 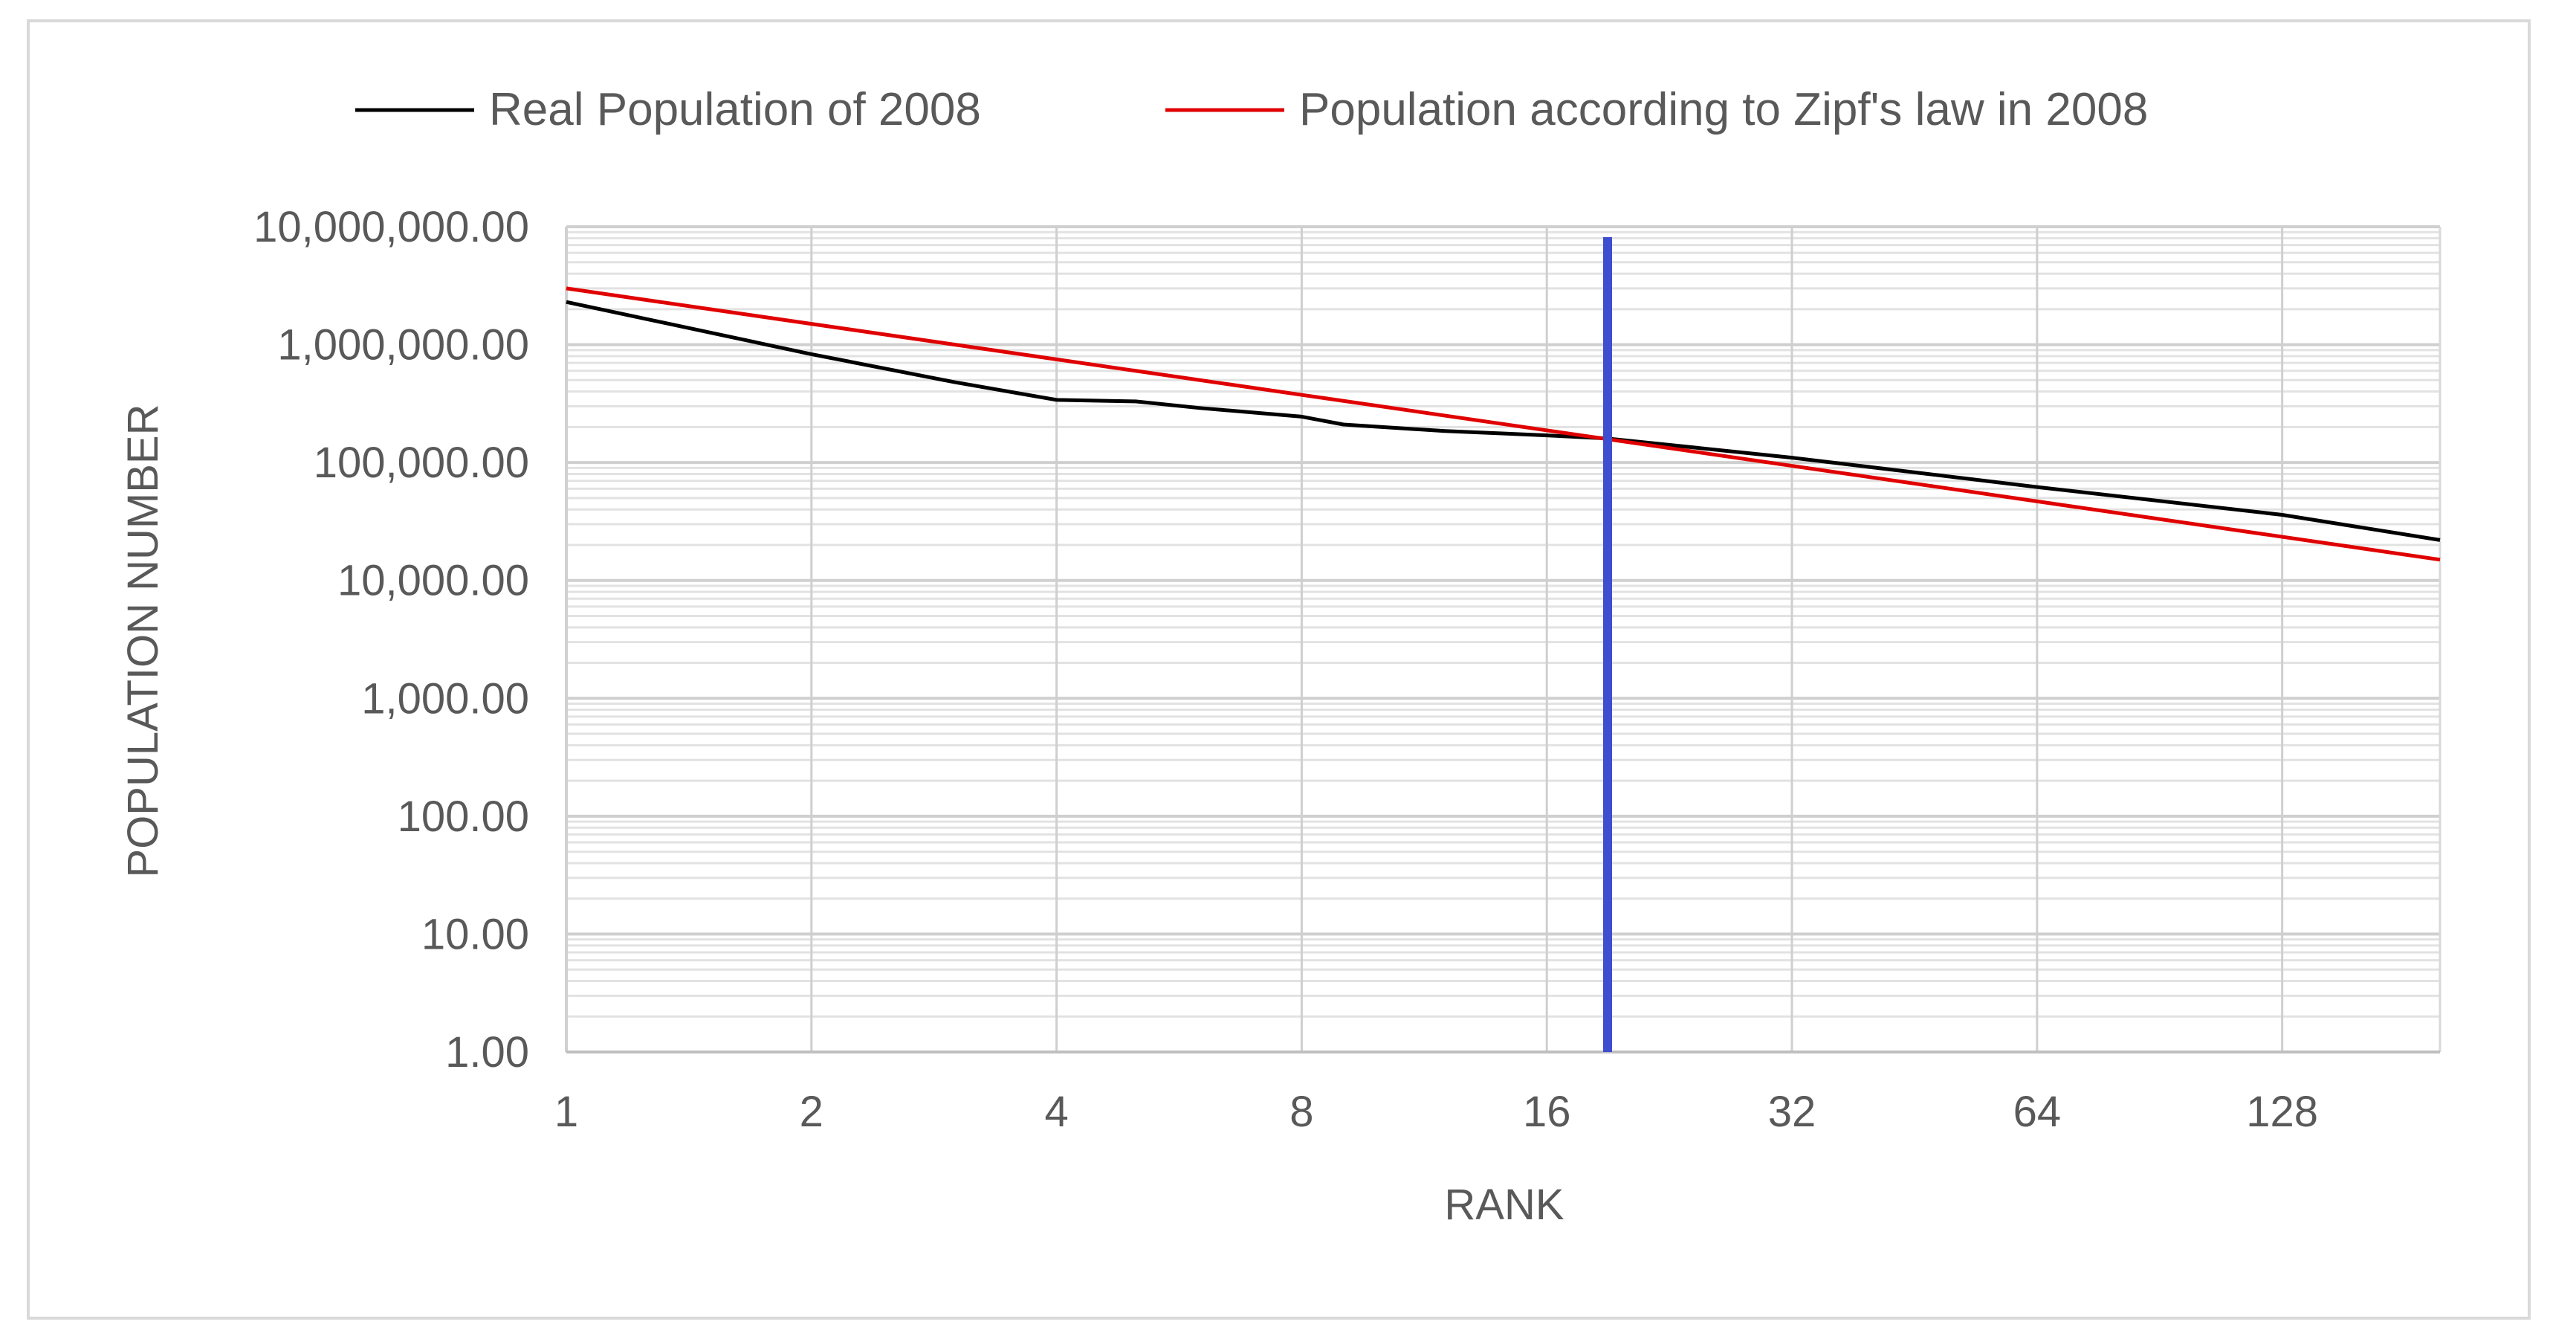 I want to click on series-line-real-population, so click(x=1503, y=421).